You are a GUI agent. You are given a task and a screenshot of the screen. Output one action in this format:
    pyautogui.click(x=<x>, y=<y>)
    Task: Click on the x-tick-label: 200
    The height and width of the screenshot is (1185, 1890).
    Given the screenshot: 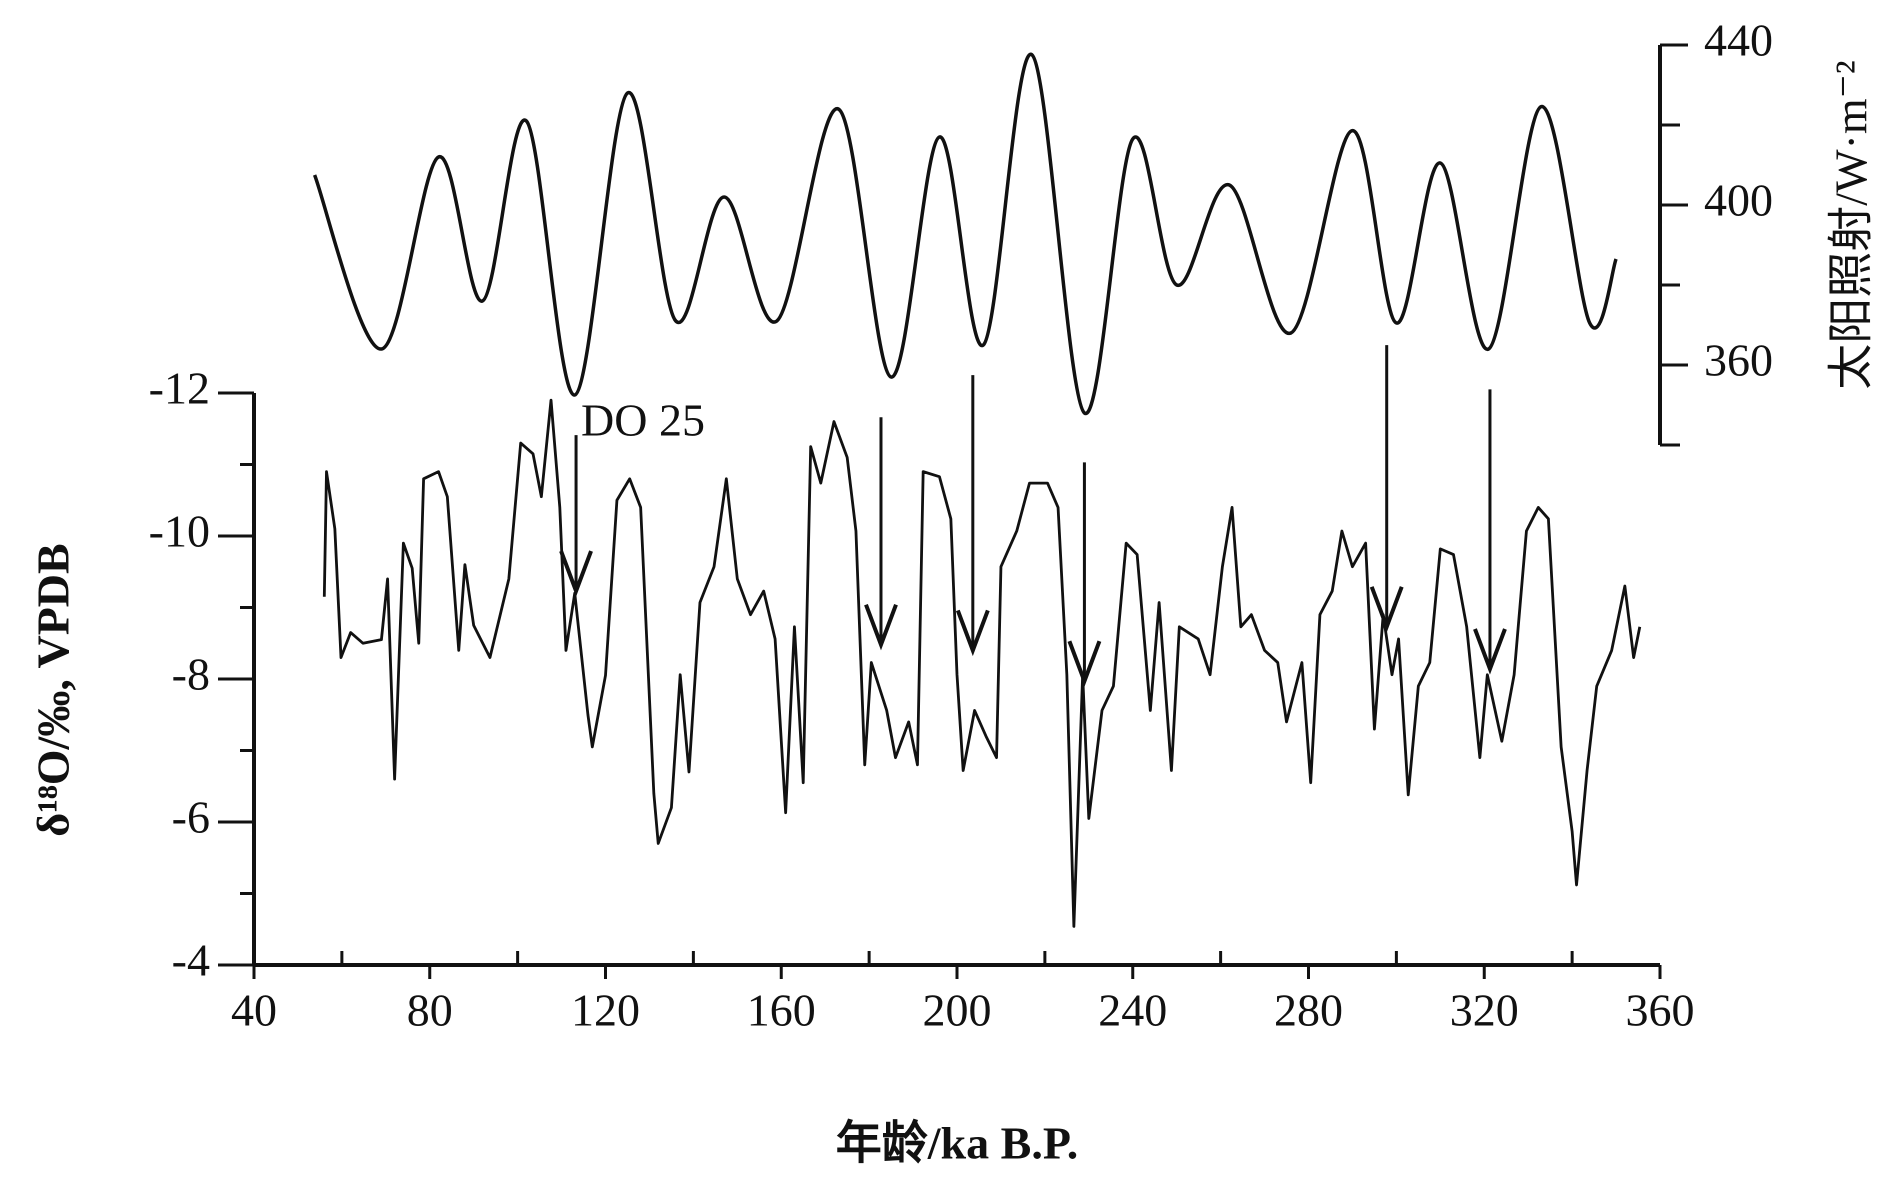 What is the action you would take?
    pyautogui.click(x=957, y=1010)
    